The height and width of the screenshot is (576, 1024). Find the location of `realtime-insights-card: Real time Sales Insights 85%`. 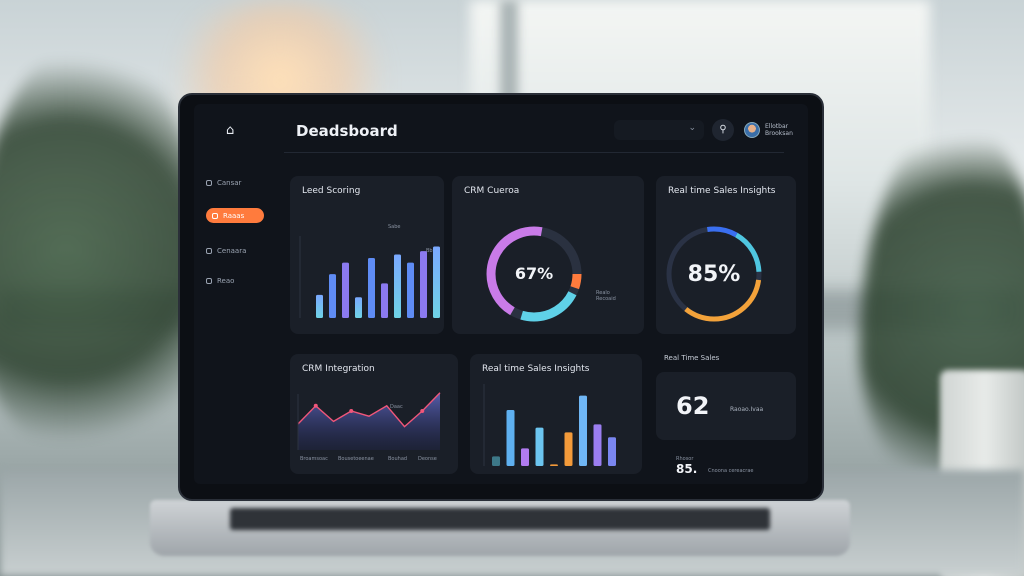

realtime-insights-card: Real time Sales Insights 85% is located at coordinates (726, 255).